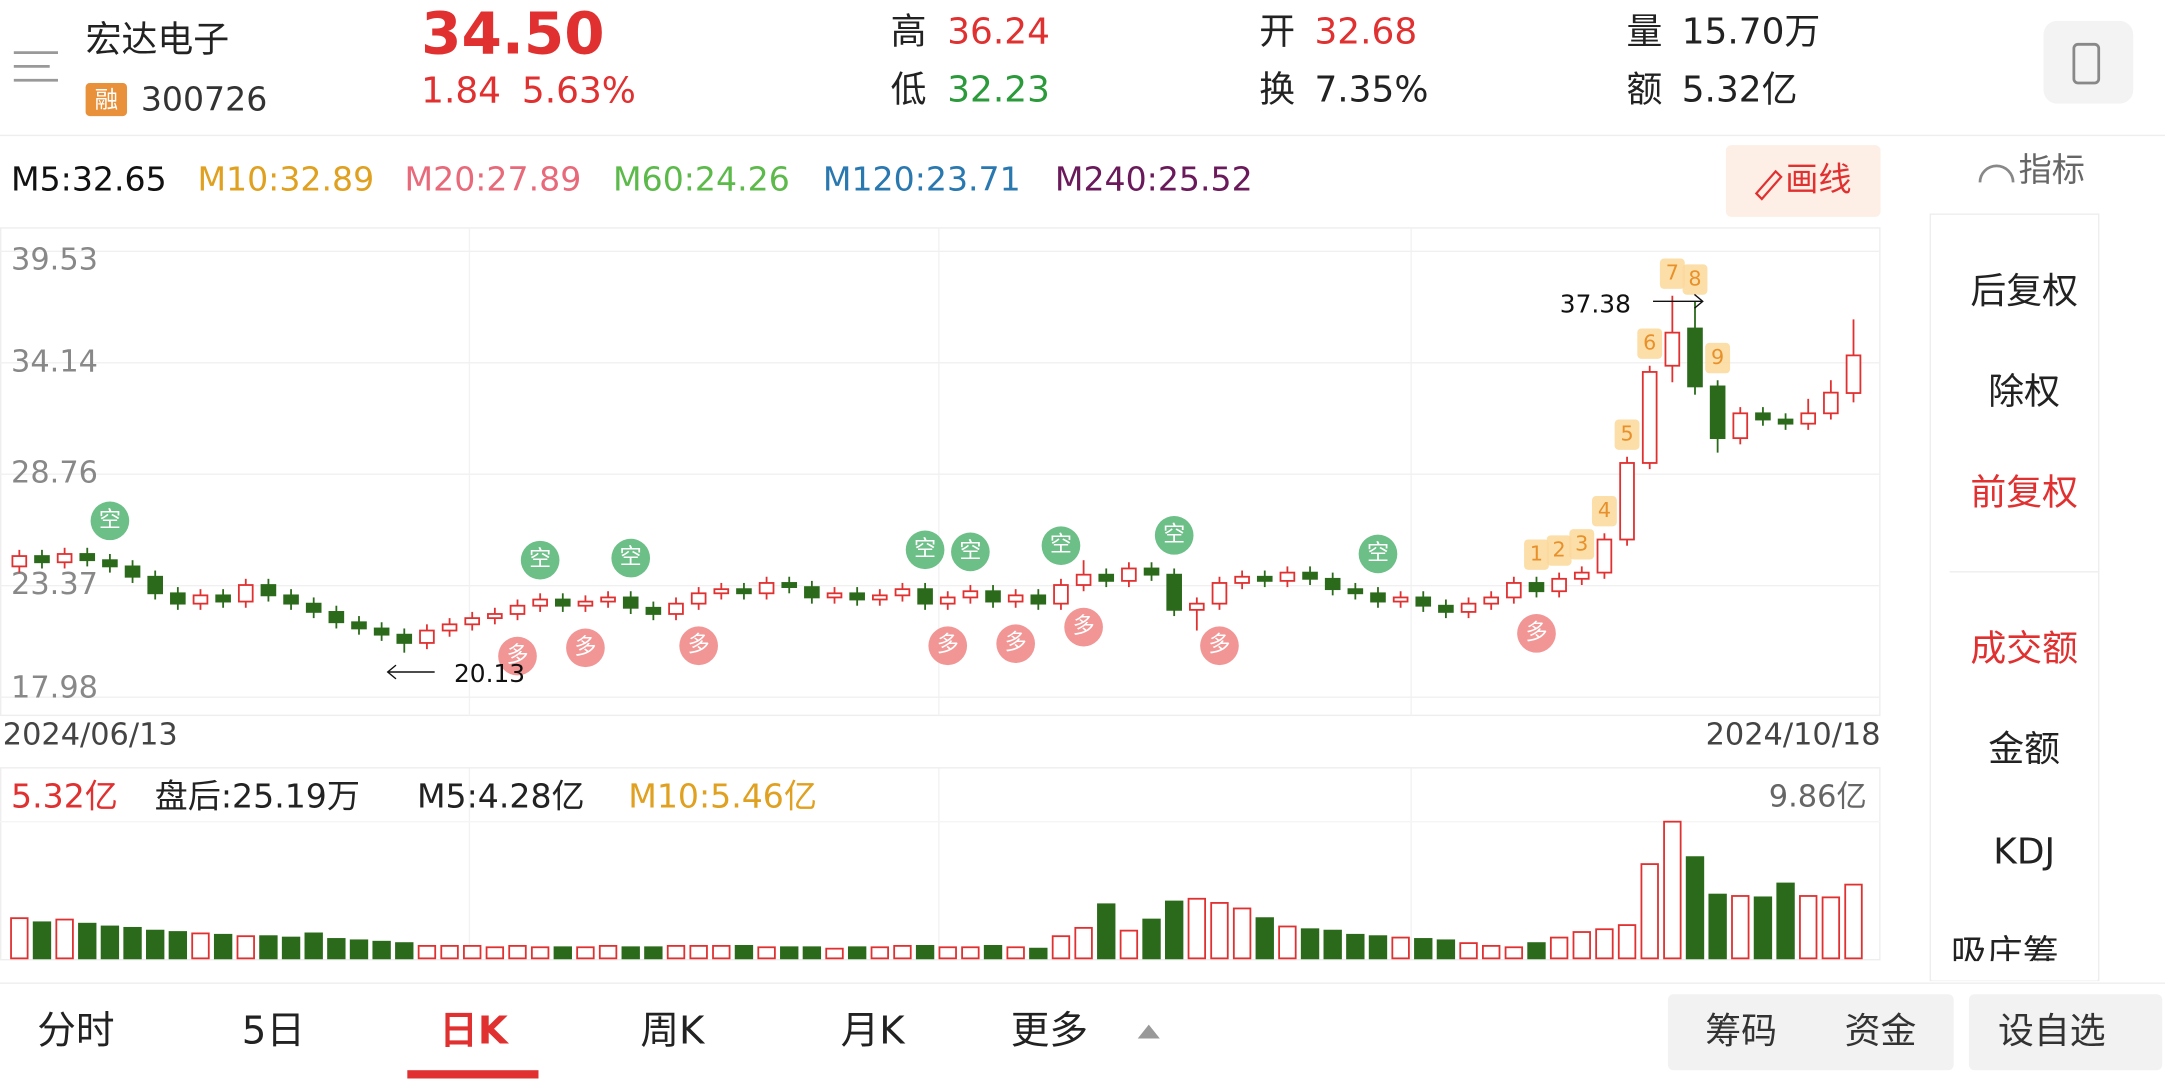  Describe the element at coordinates (2052, 169) in the screenshot. I see `indicator-button: 指标` at that location.